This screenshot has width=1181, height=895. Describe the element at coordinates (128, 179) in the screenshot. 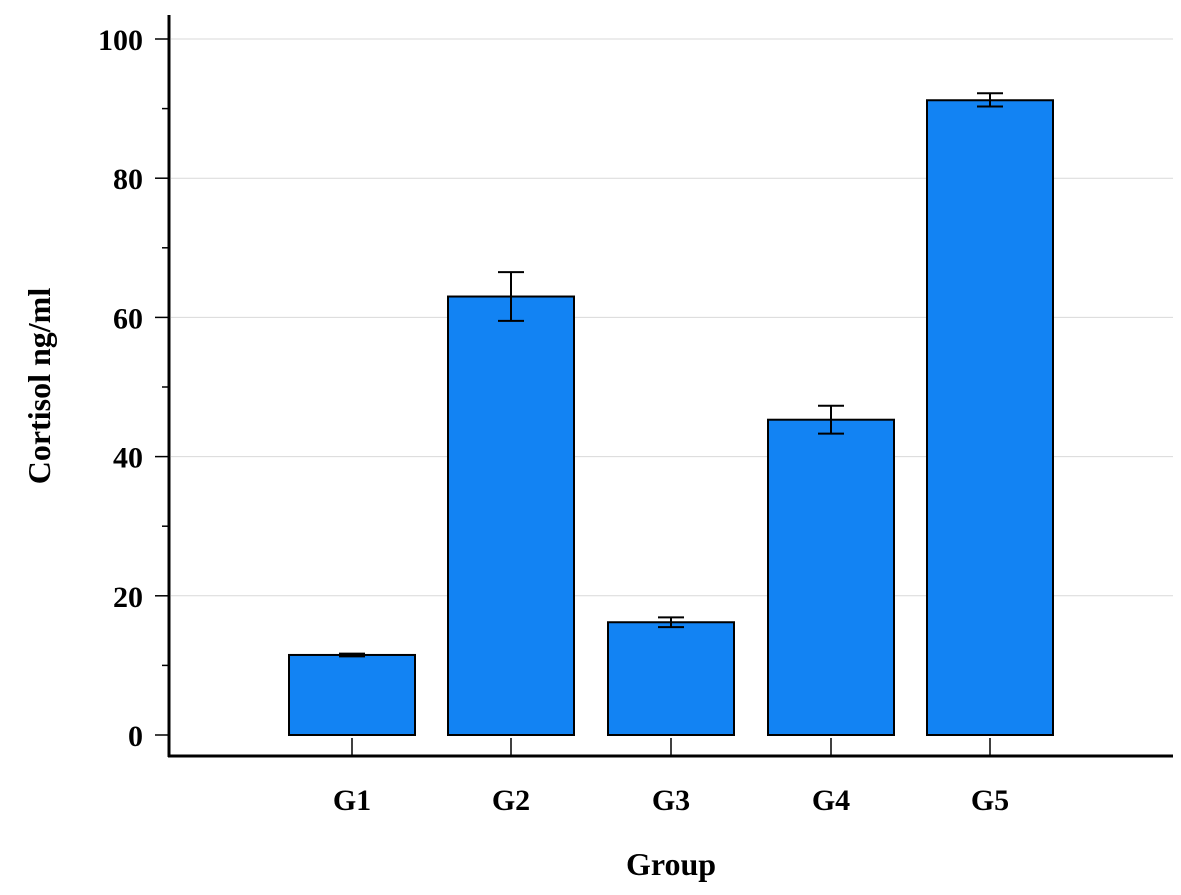

I see `y-tick-label: 80` at that location.